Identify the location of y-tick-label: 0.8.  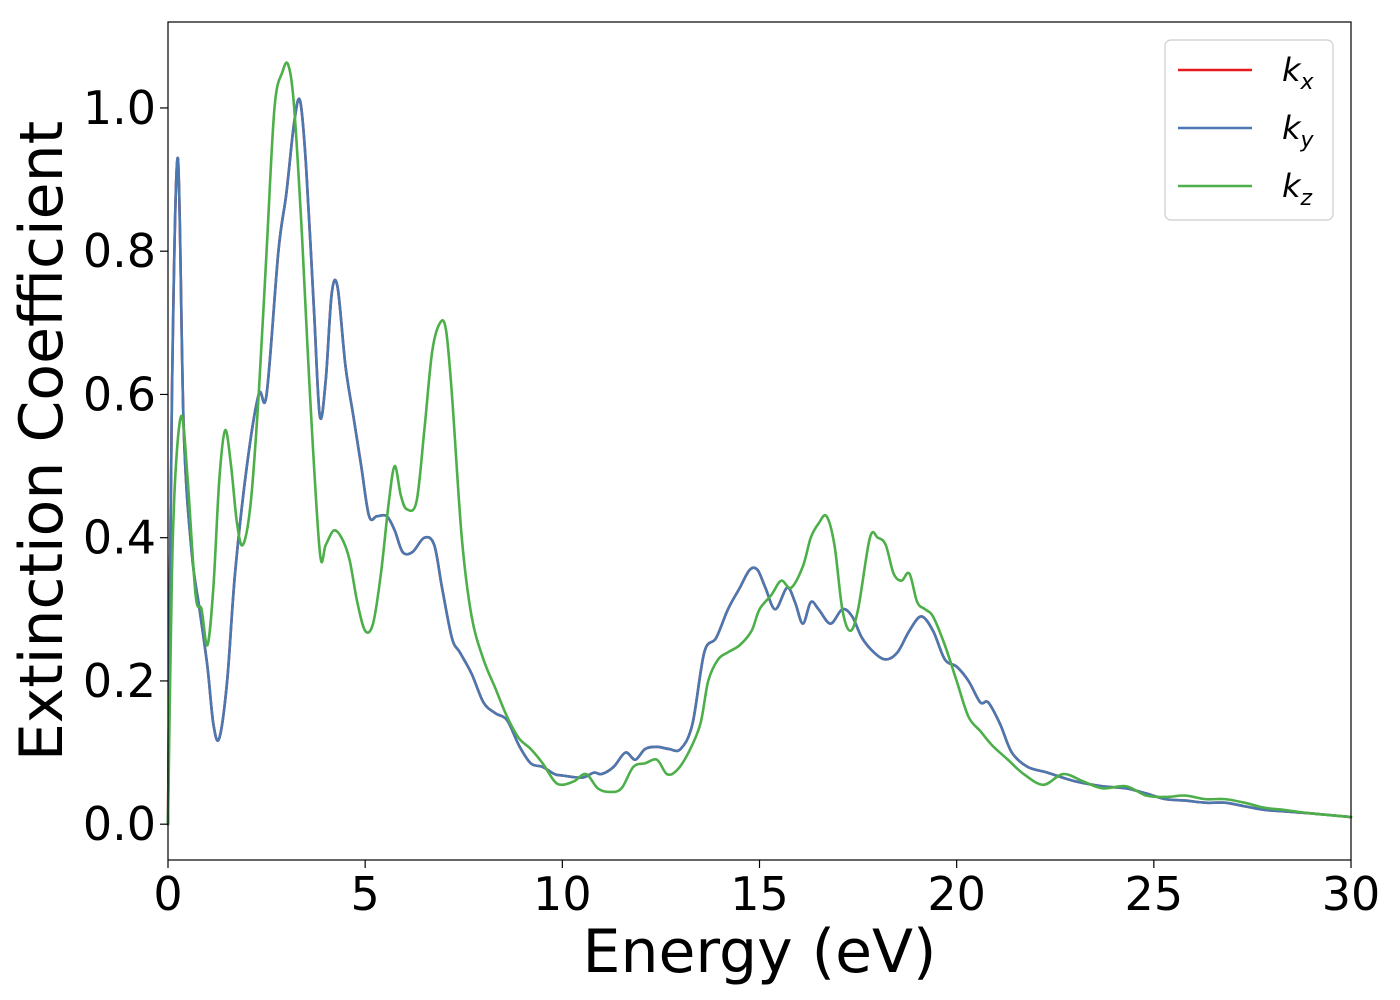
(119, 251).